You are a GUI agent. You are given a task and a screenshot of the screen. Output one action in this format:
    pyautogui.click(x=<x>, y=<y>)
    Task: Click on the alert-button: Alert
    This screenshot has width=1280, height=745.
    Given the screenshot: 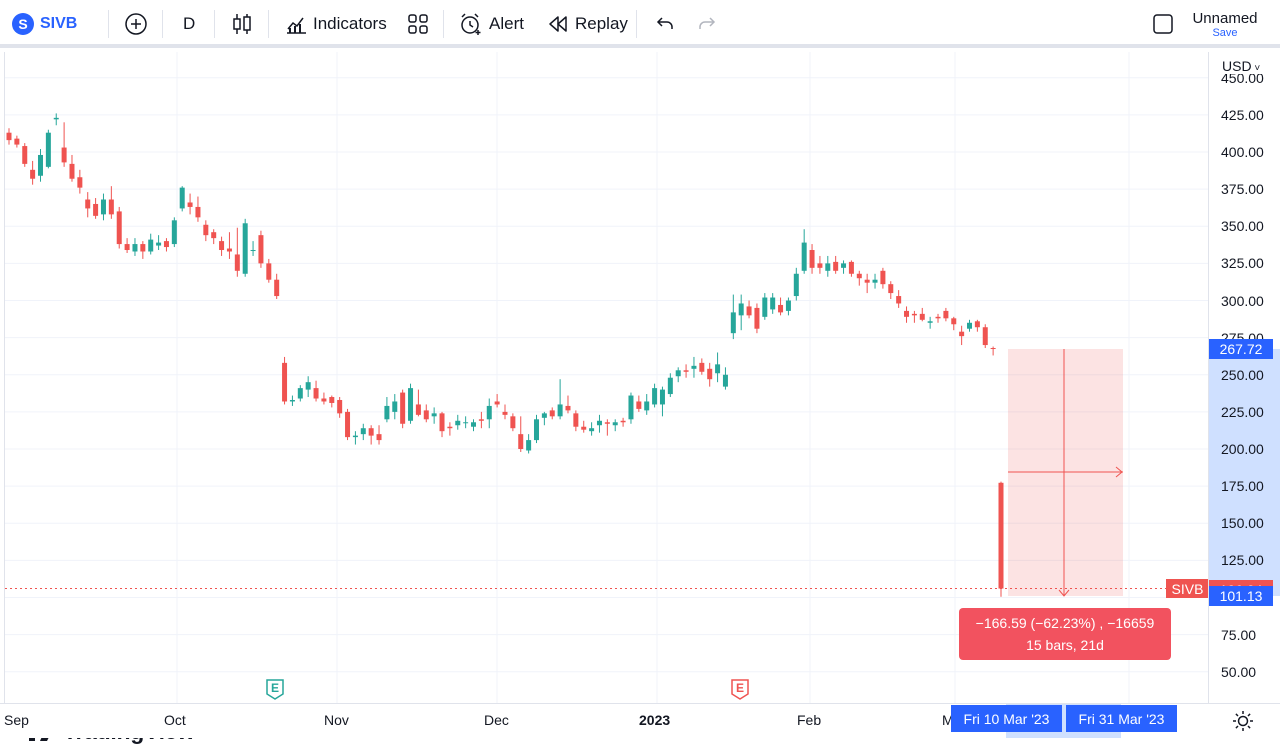 What is the action you would take?
    pyautogui.click(x=491, y=24)
    